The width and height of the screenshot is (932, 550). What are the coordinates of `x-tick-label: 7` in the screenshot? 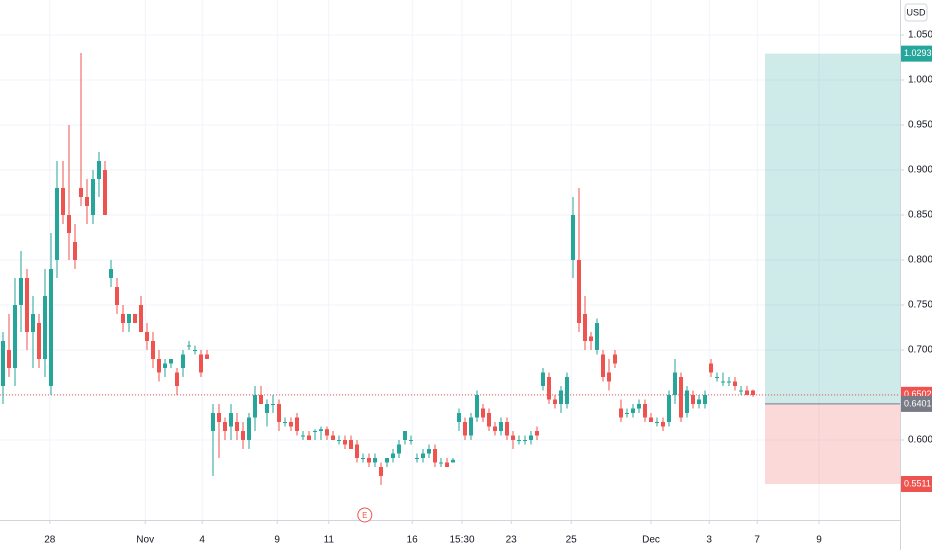 It's located at (757, 540).